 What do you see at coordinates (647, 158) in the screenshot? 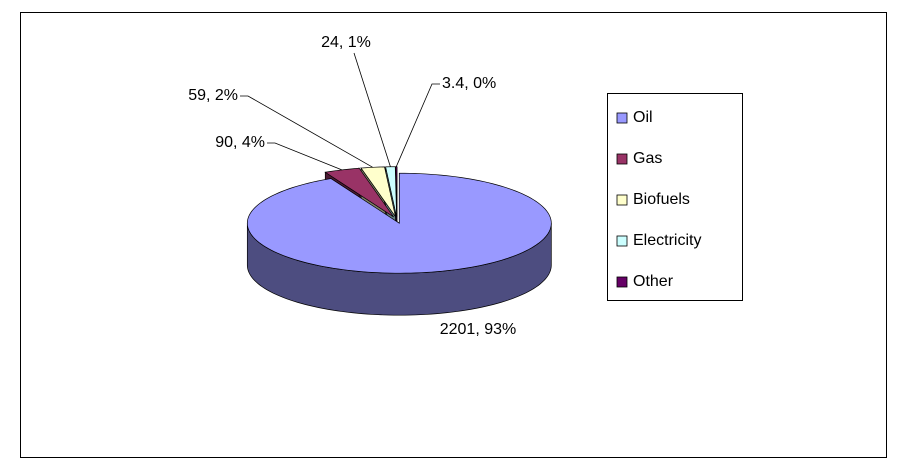
I see `legend-label: Gas` at bounding box center [647, 158].